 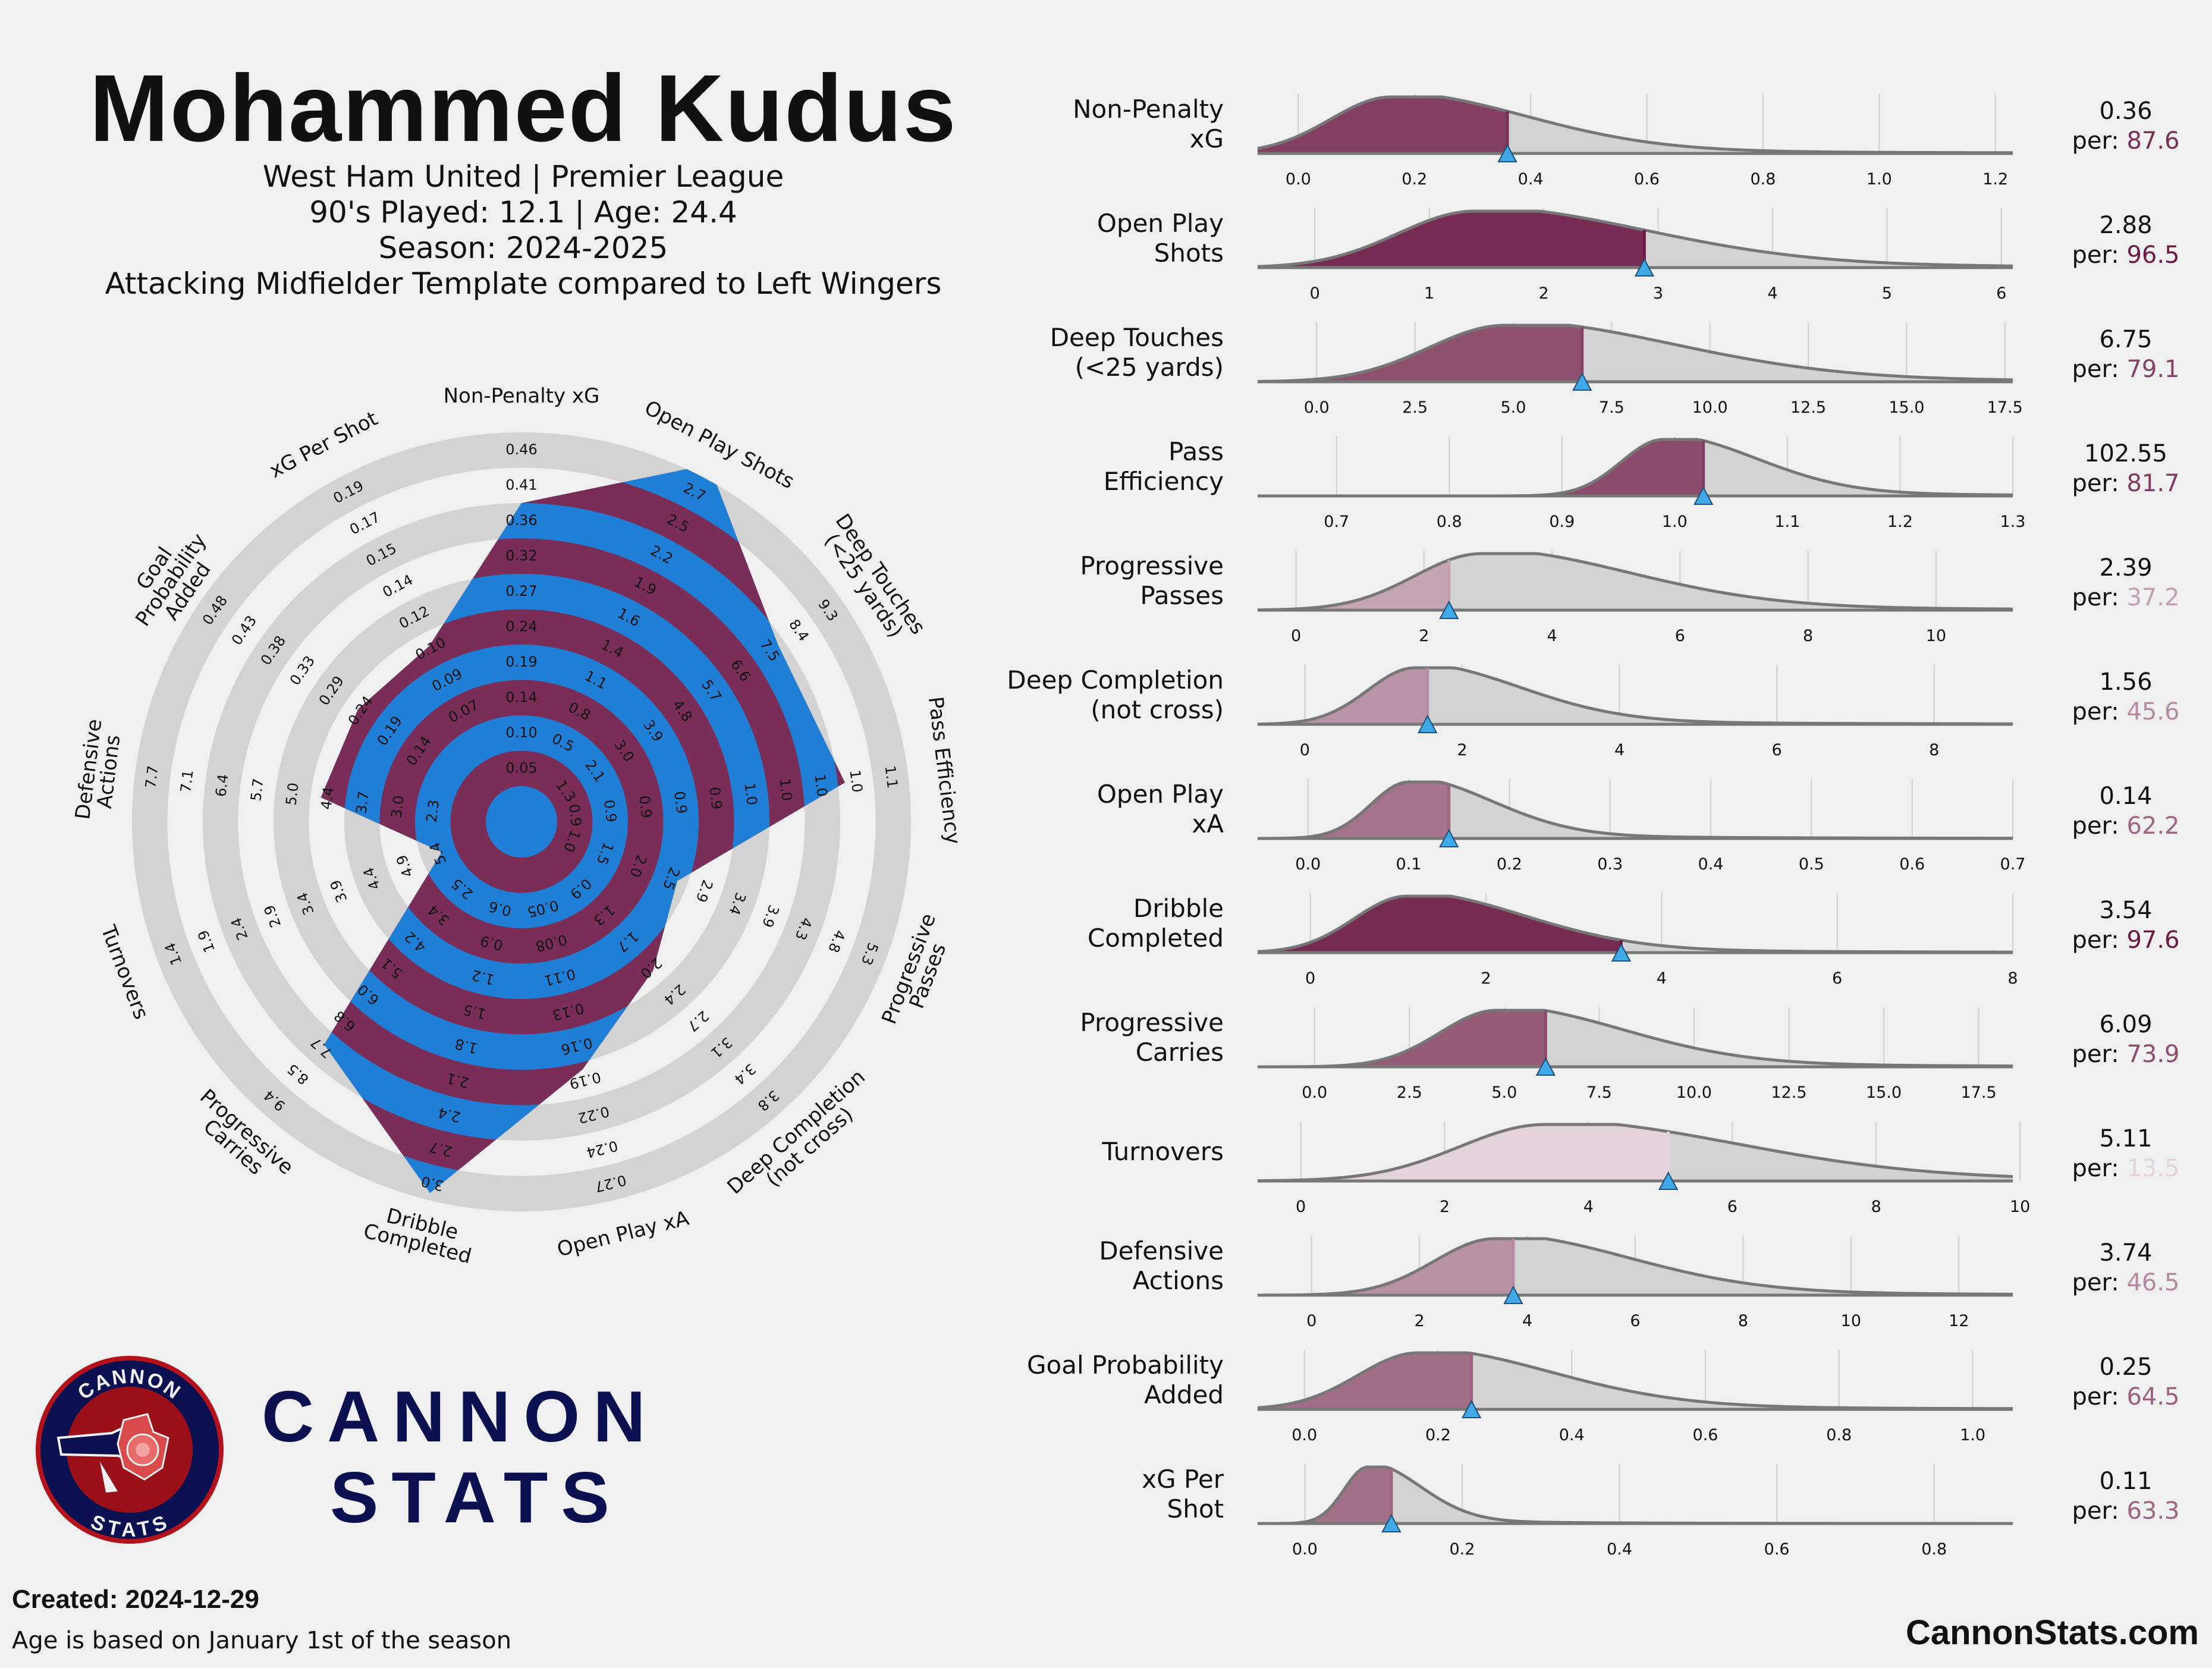 I want to click on player-name: Mohammed Kudus, so click(x=523, y=108).